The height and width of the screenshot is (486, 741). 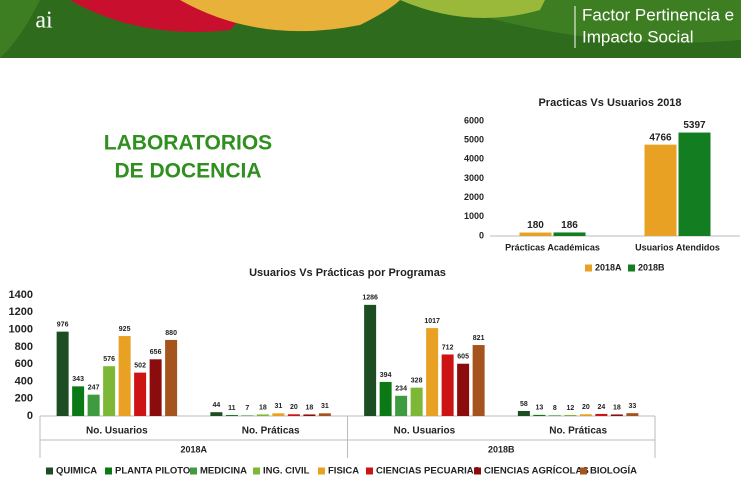 I want to click on legend-label: BIOLOGÍA, so click(x=613, y=471).